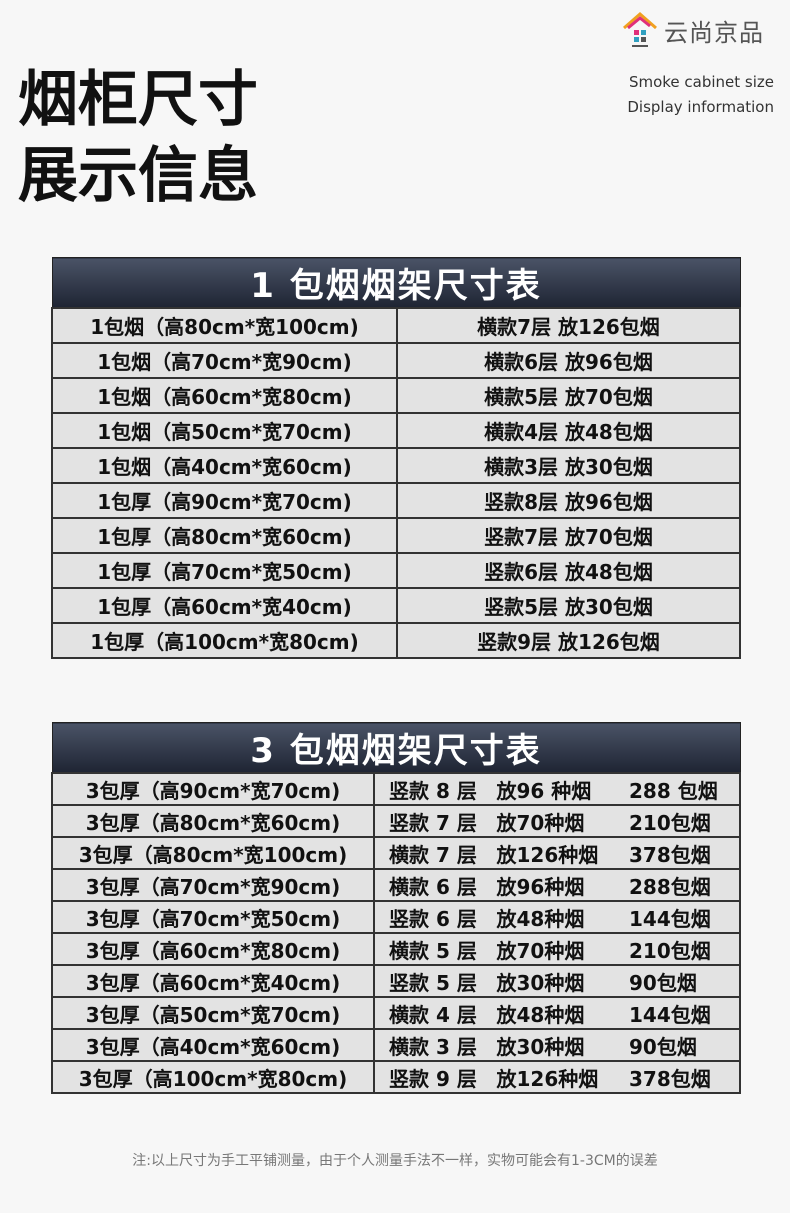  What do you see at coordinates (213, 821) in the screenshot?
I see `size-cell: 3包厚（高80cm*宽60cm)` at bounding box center [213, 821].